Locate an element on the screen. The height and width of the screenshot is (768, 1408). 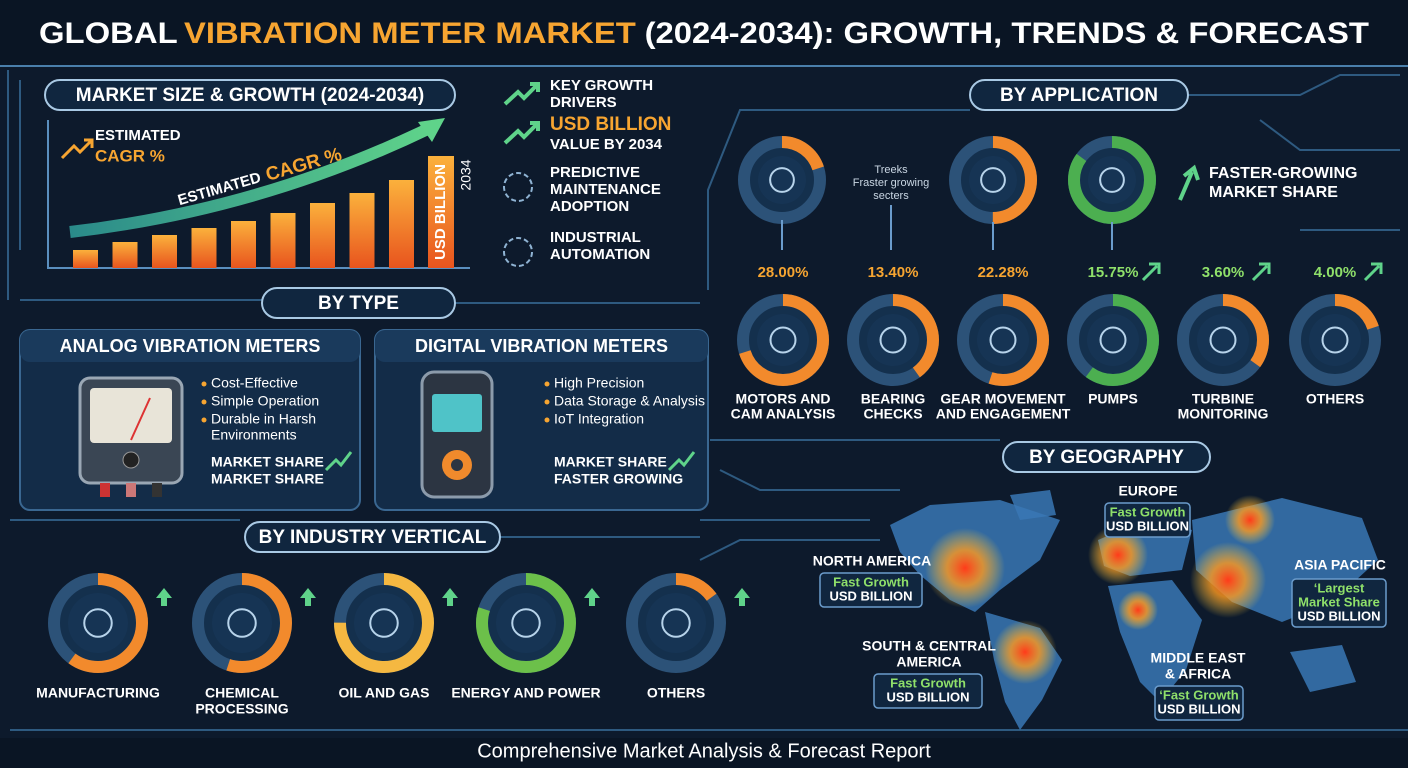
region-name: AMERICA is located at coordinates (928, 662).